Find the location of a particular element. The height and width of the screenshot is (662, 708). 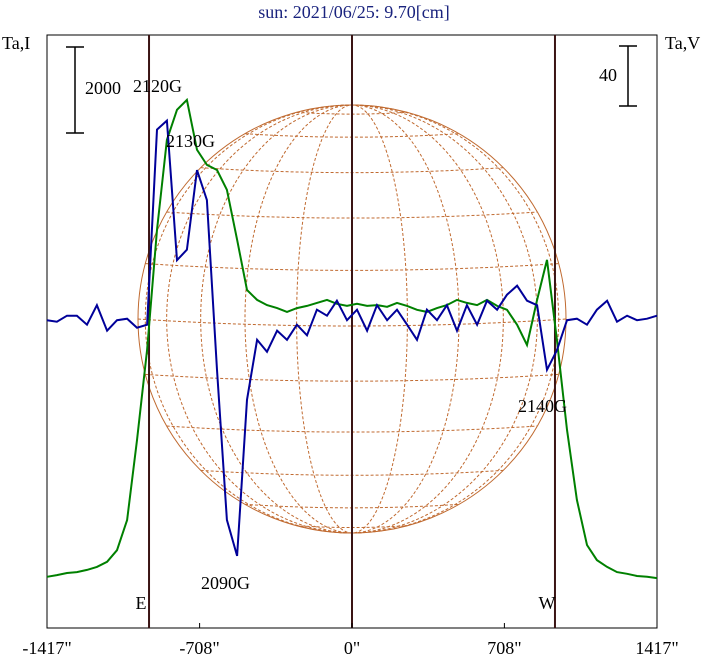

scale-bar-label: 2000 is located at coordinates (103, 88).